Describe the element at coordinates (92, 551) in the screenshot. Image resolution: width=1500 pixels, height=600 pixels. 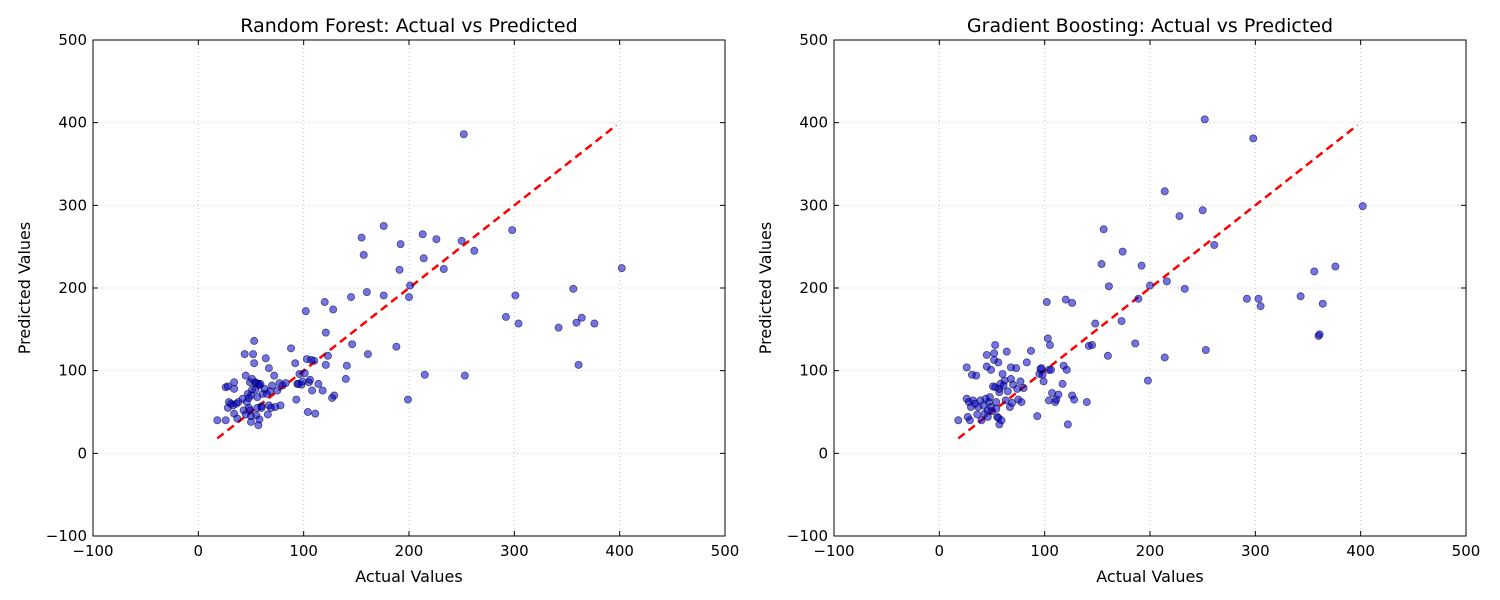
I see `x-tick-label: −100` at that location.